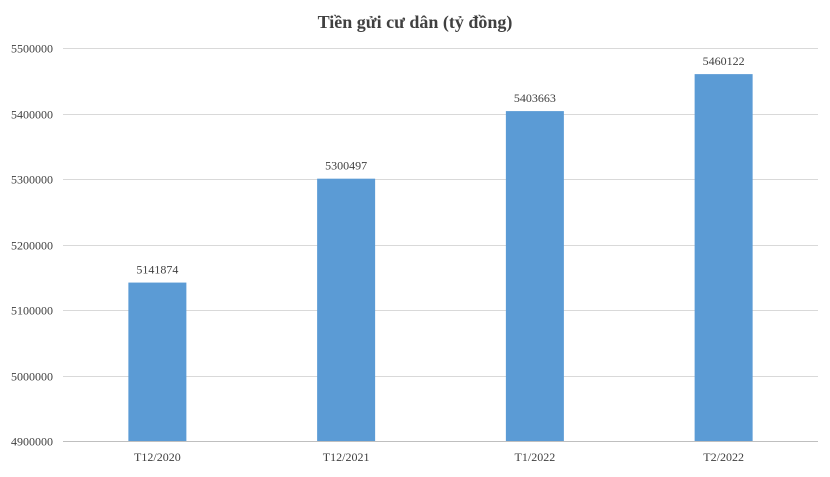 The width and height of the screenshot is (830, 477). Describe the element at coordinates (32, 115) in the screenshot. I see `y-tick-label: 5400000` at that location.